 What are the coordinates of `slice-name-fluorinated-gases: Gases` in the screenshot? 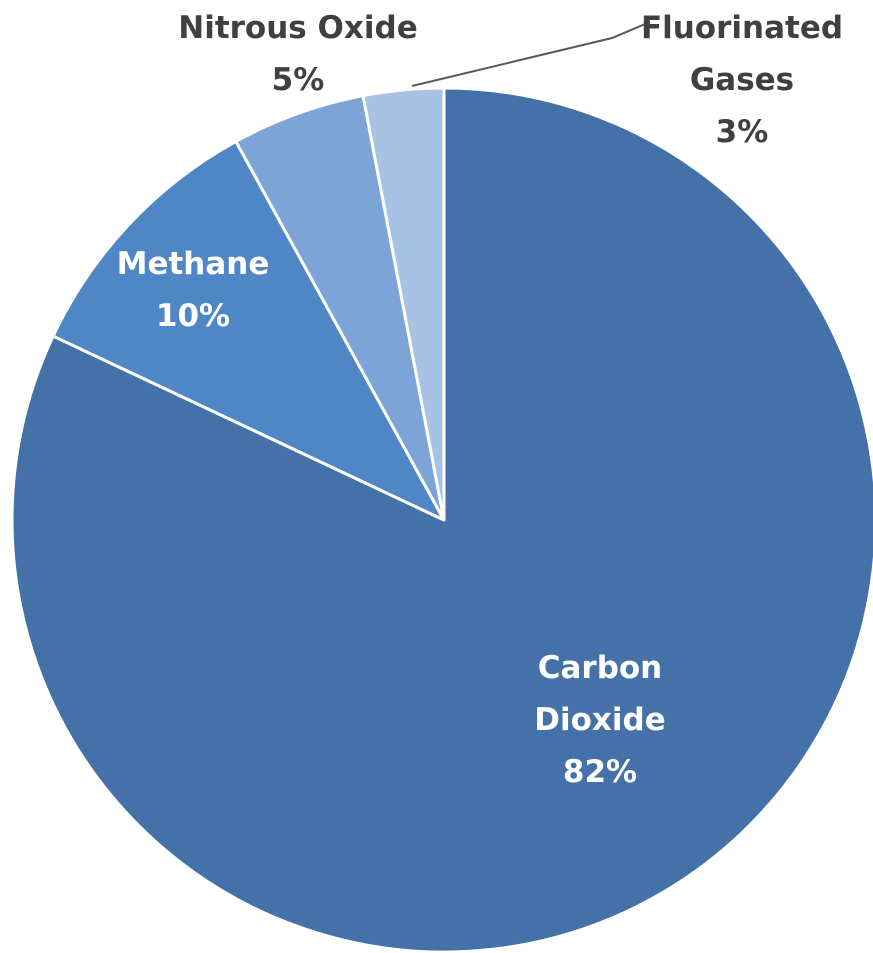 It's located at (742, 80).